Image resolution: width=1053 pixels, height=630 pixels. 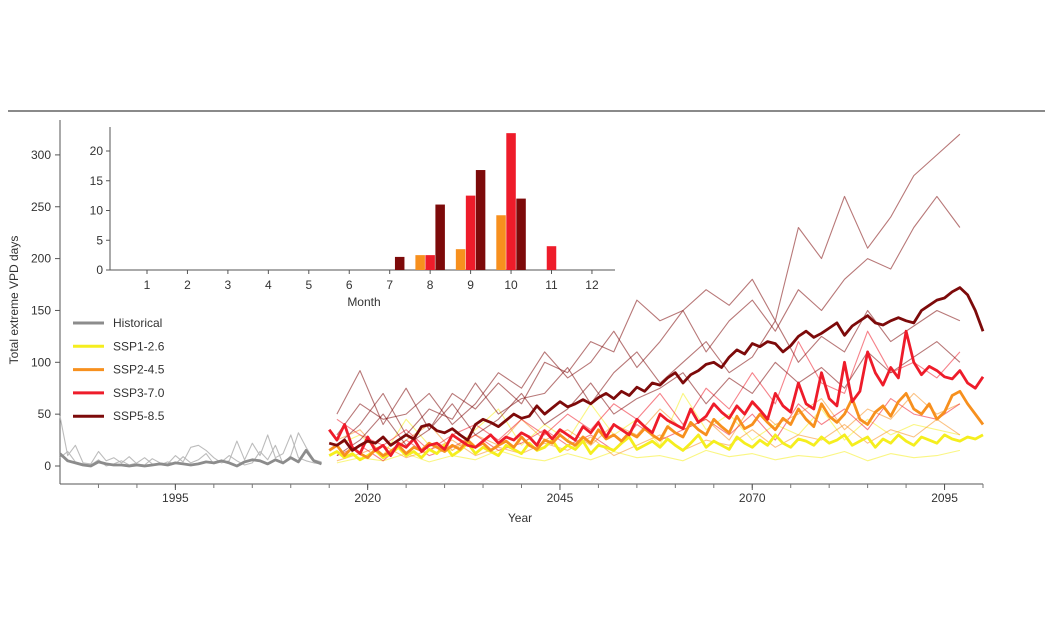 I want to click on inset-y-tick-label: 5, so click(x=99, y=240).